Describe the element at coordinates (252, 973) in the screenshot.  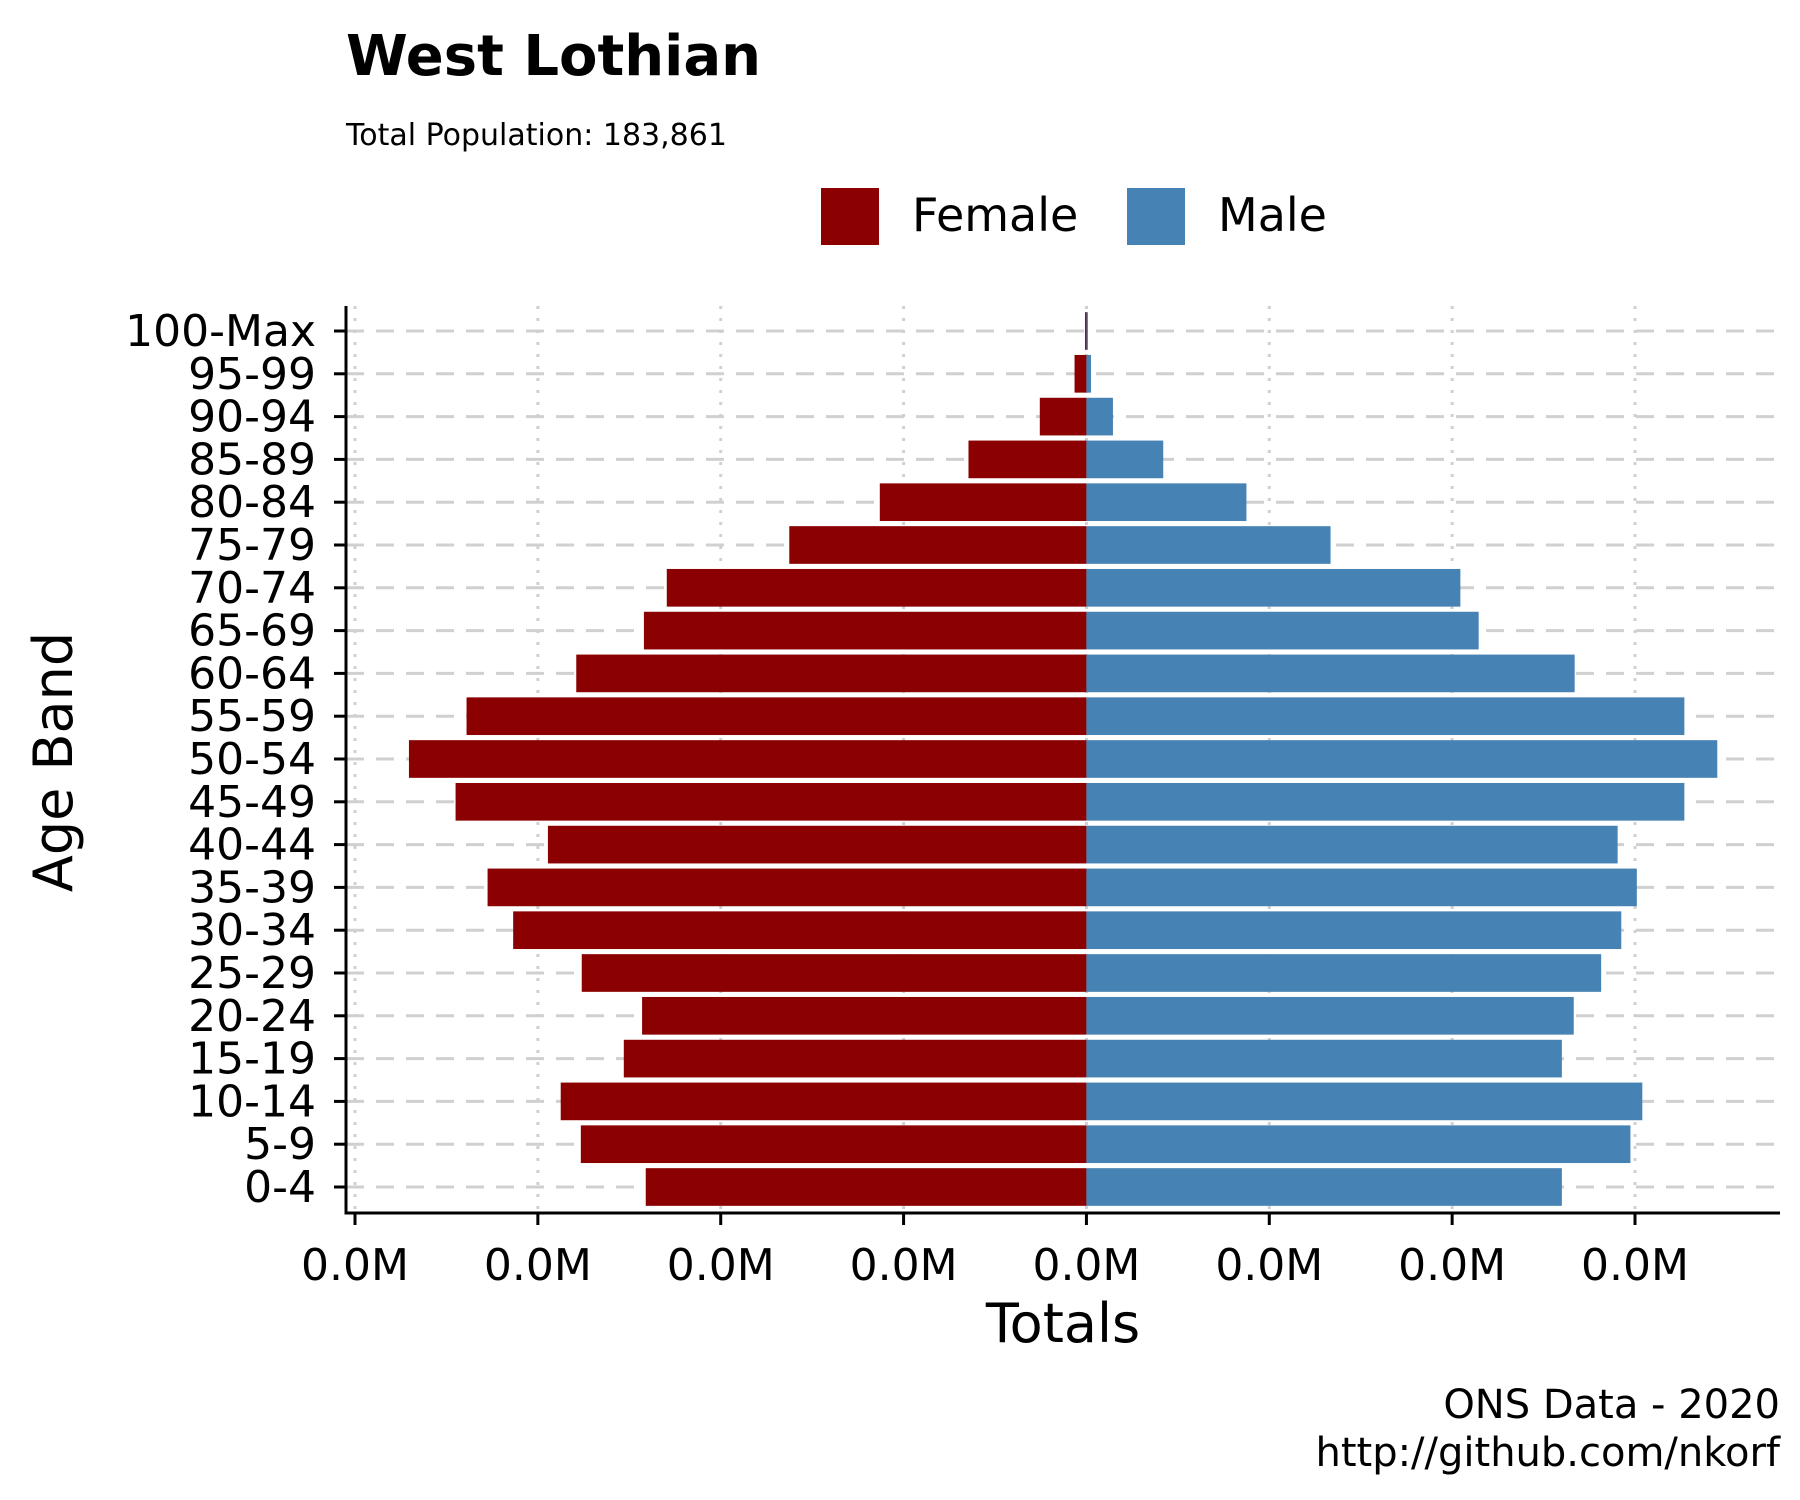
I see `y-tick-label: 25-29` at that location.